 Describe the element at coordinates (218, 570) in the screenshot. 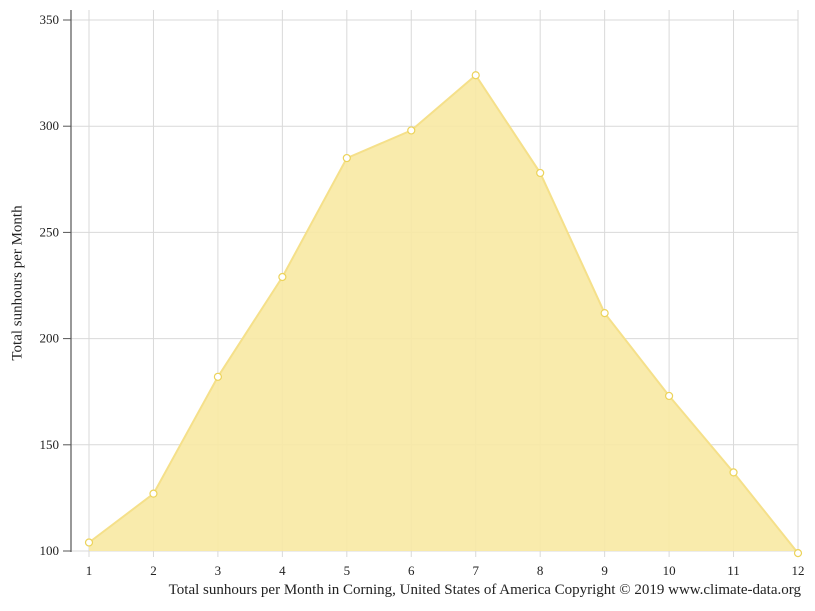

I see `x-tick-label: 3` at that location.